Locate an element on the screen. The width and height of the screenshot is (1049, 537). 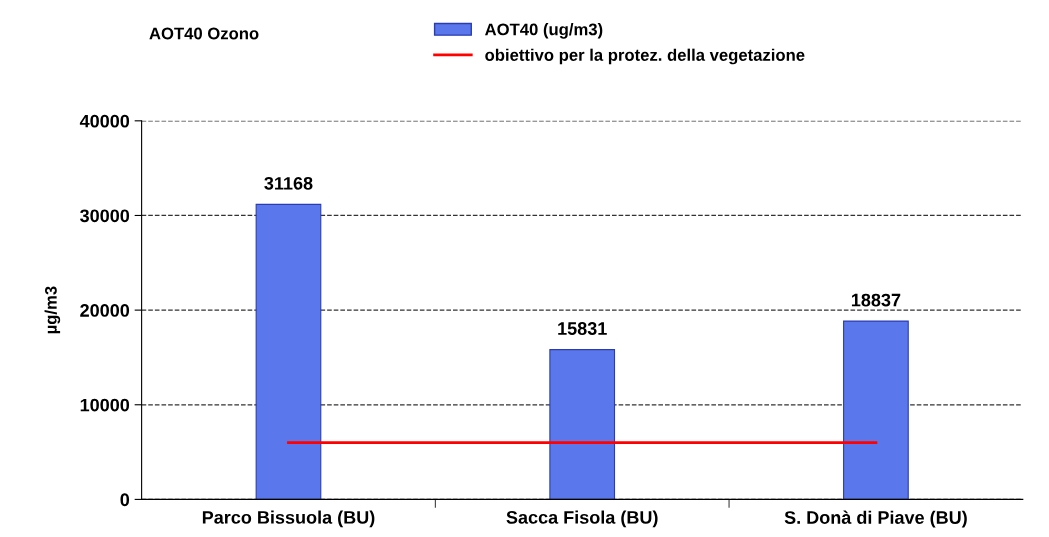
data-label: 15831 is located at coordinates (582, 328).